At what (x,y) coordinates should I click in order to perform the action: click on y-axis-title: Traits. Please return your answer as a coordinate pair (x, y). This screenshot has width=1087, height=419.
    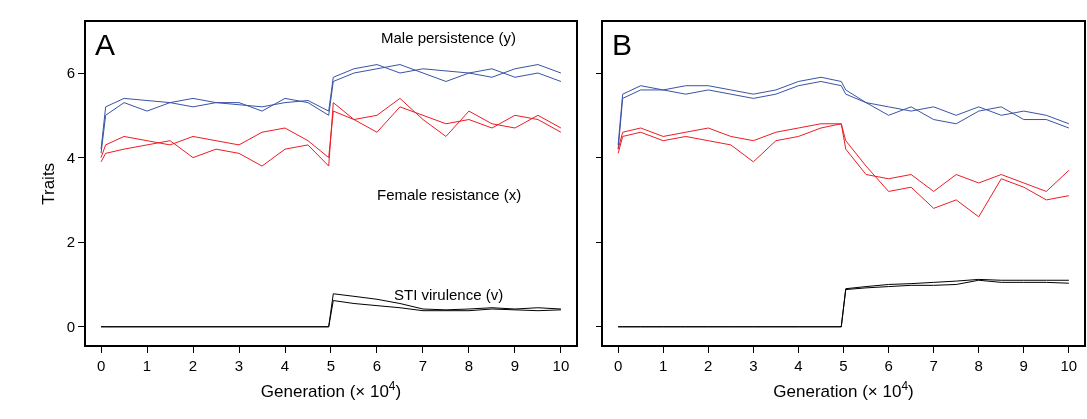
    Looking at the image, I should click on (48, 183).